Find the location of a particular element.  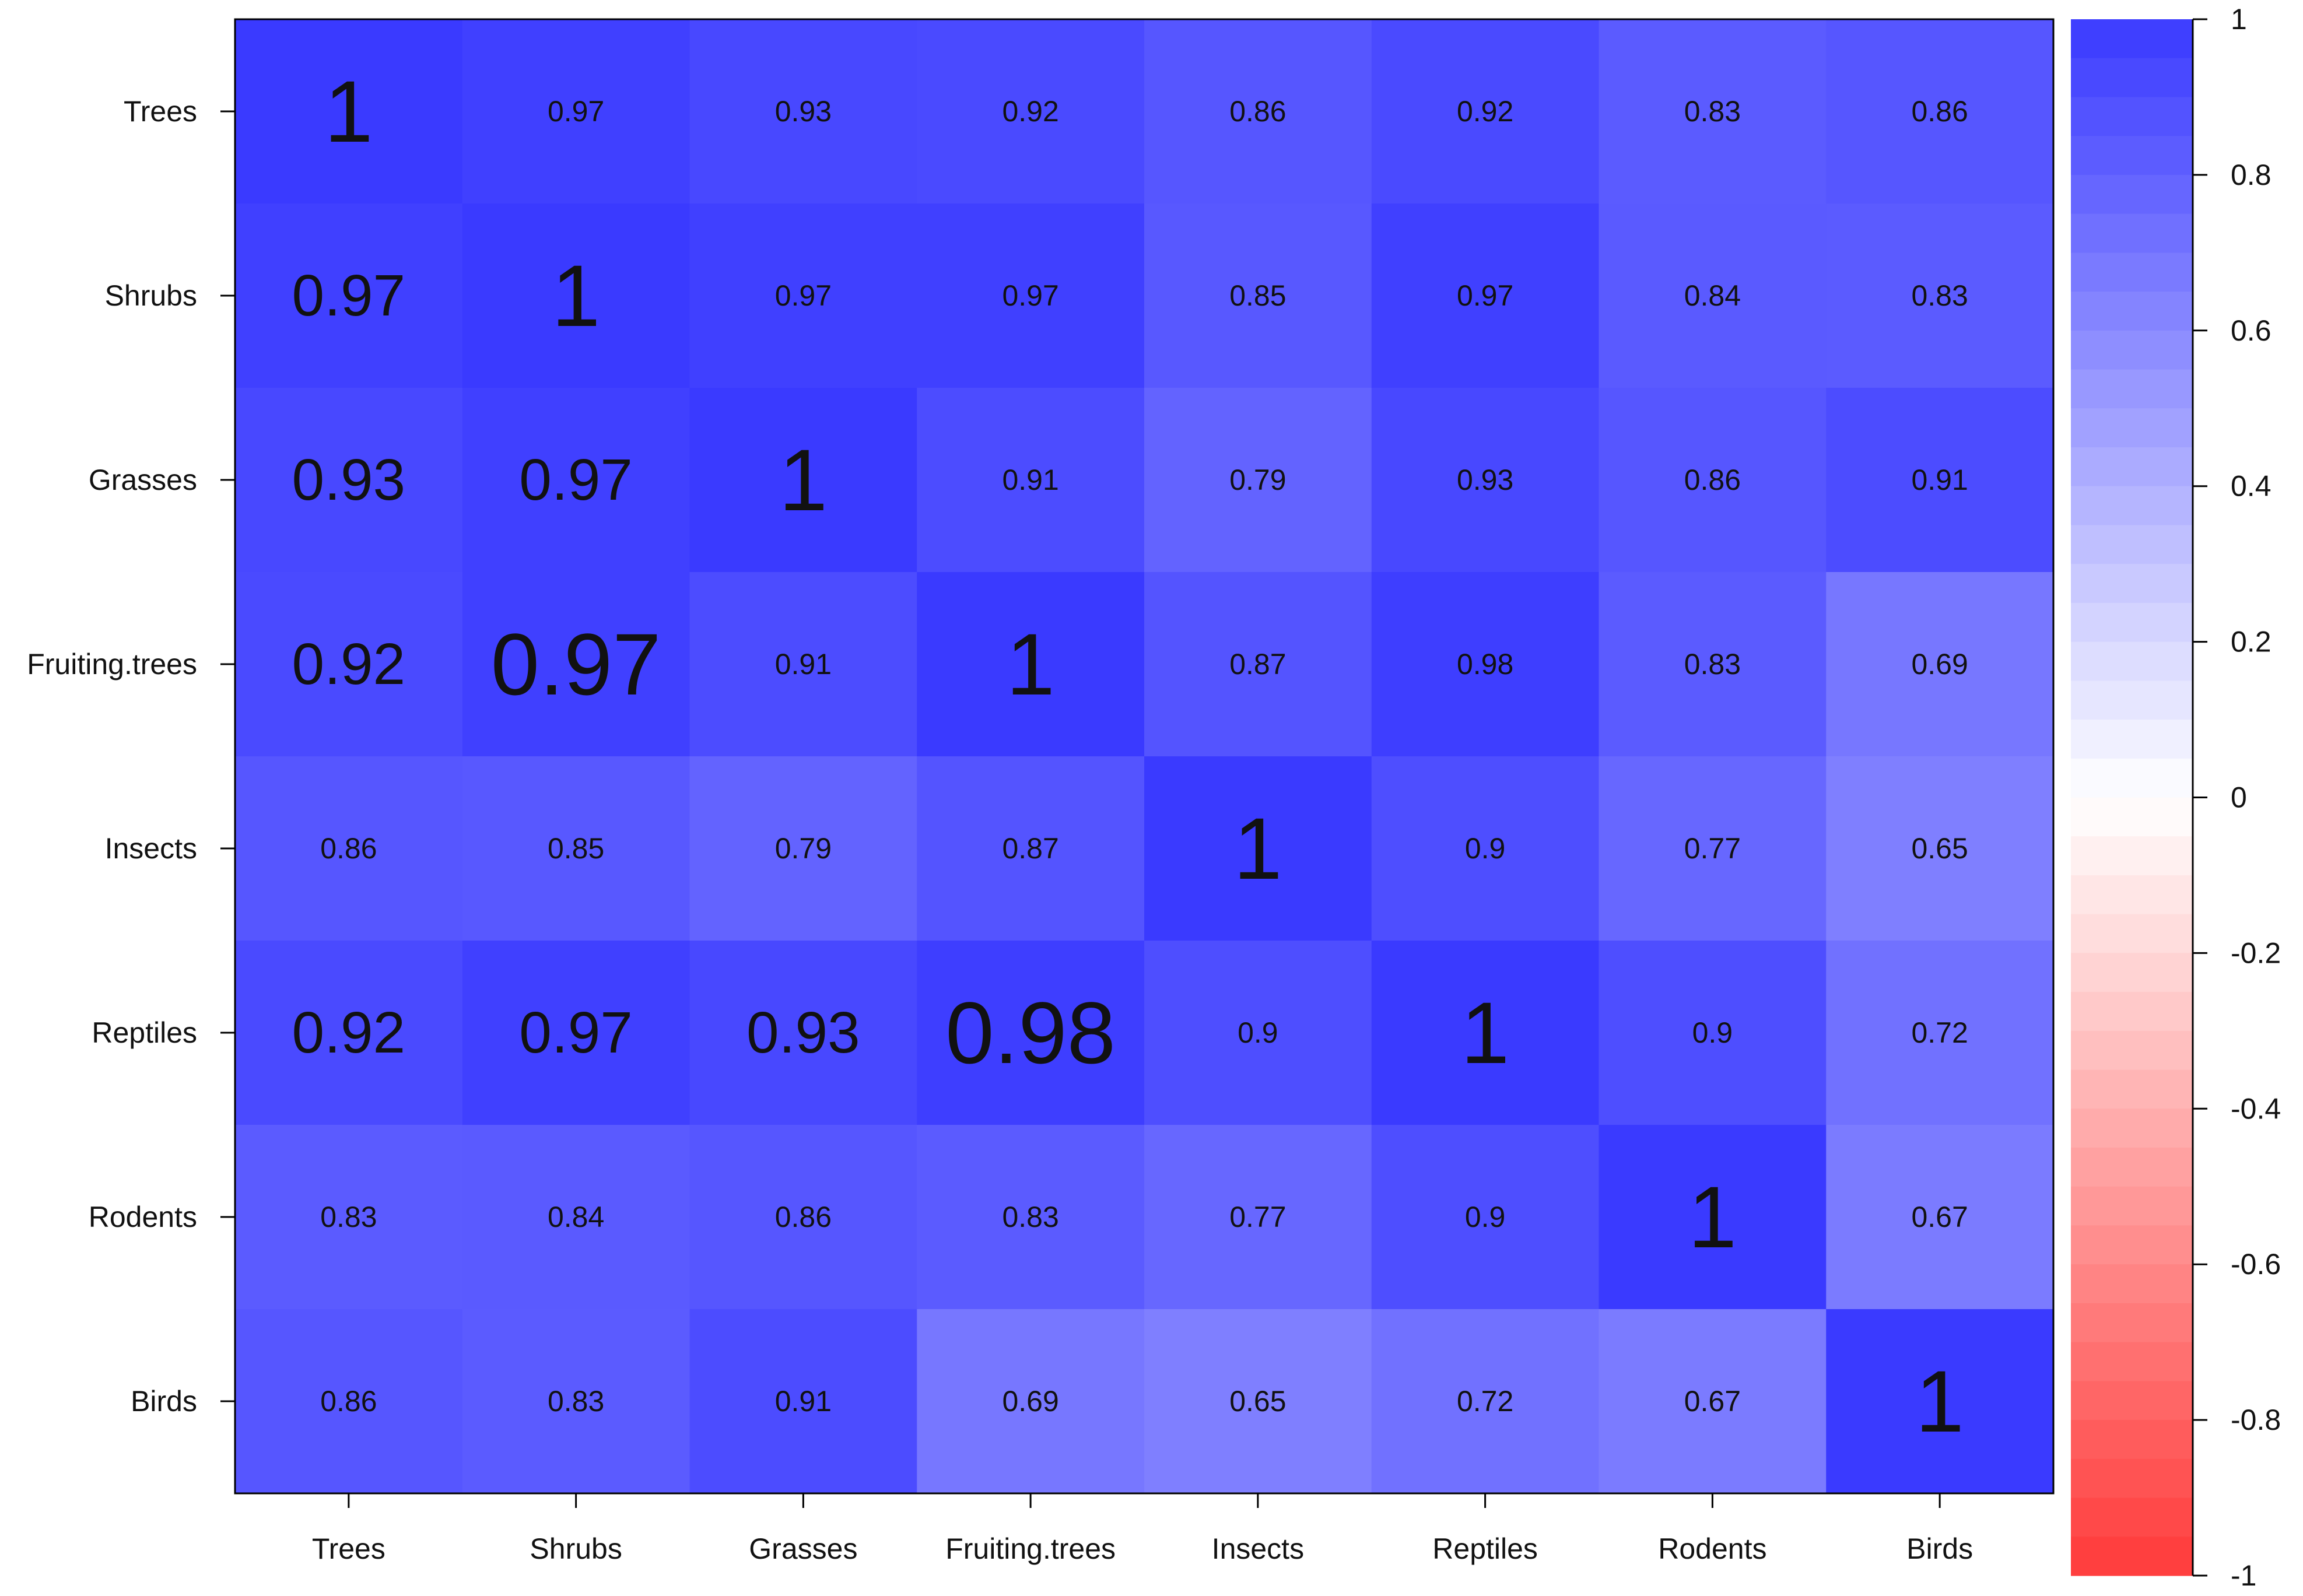

colorbar-tick-label: 0.4 is located at coordinates (2251, 487).